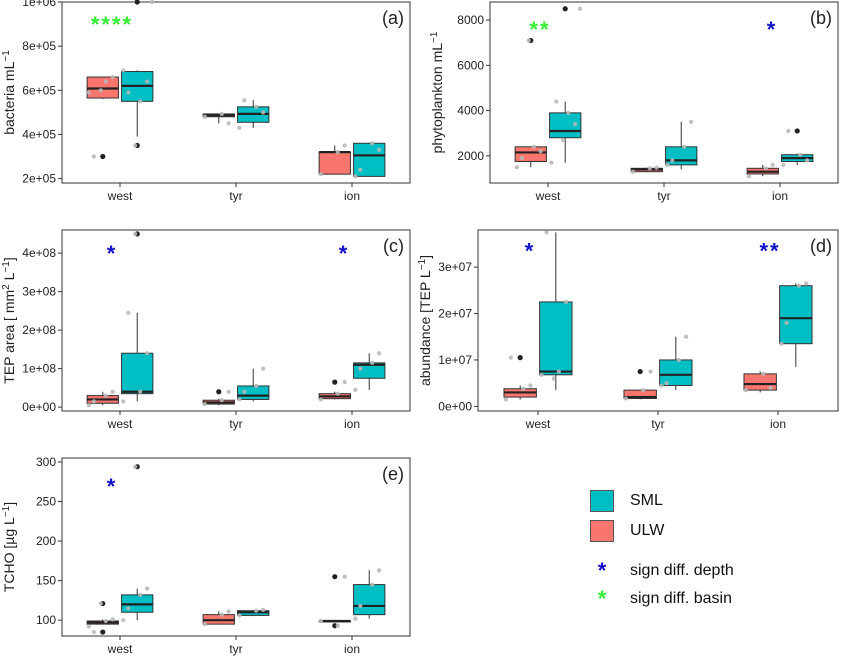 Image resolution: width=850 pixels, height=660 pixels. I want to click on panel-label: (b), so click(821, 18).